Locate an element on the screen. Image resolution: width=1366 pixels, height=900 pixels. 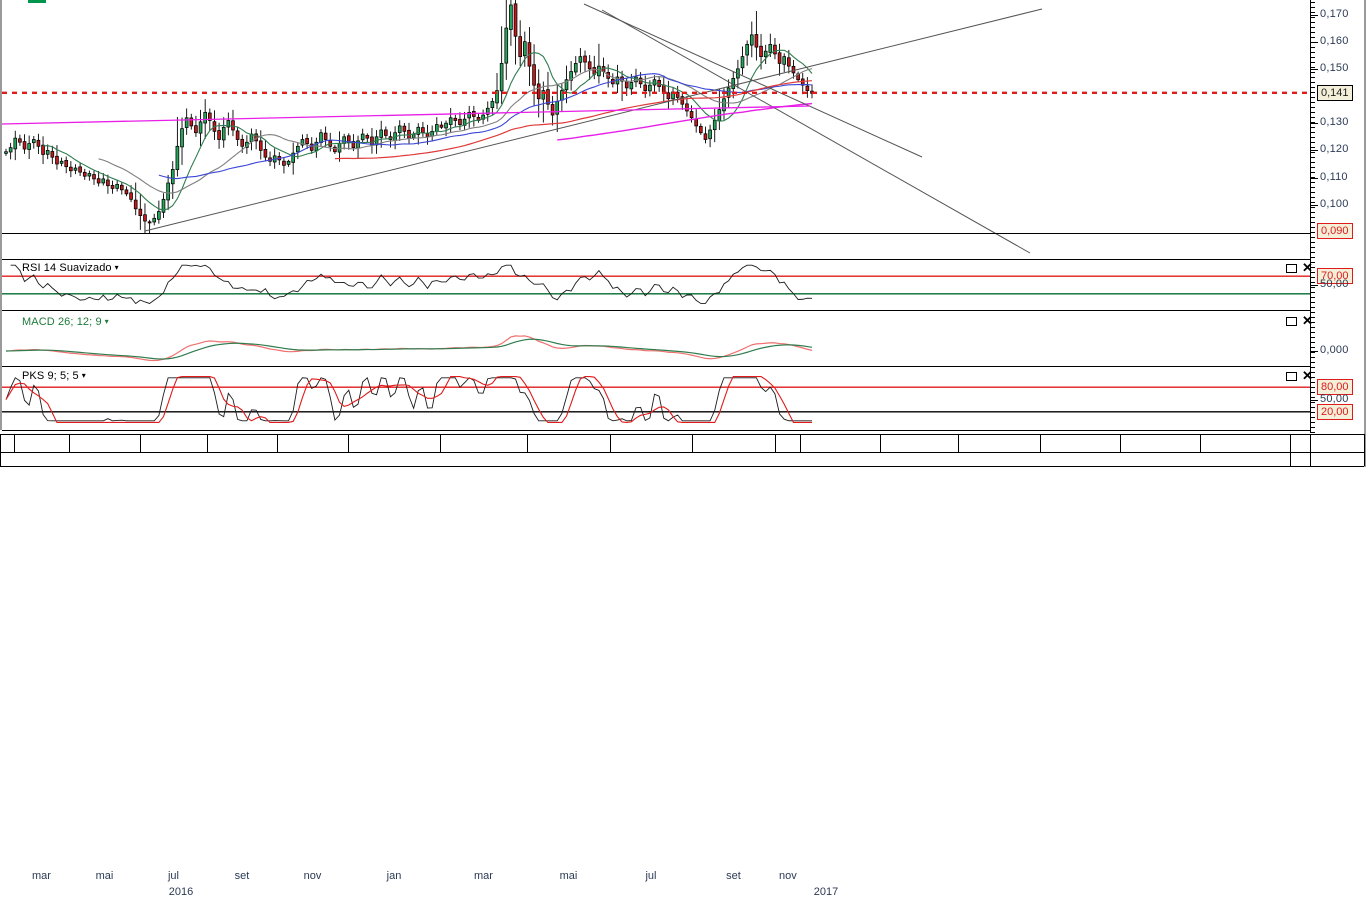
time-axis-month-mar: mar is located at coordinates (483, 876).